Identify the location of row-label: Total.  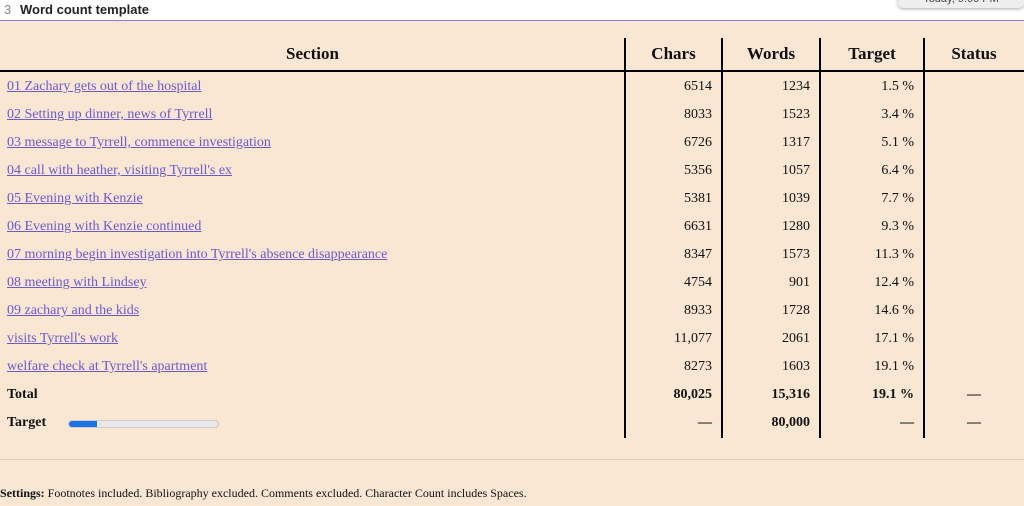
(22, 394).